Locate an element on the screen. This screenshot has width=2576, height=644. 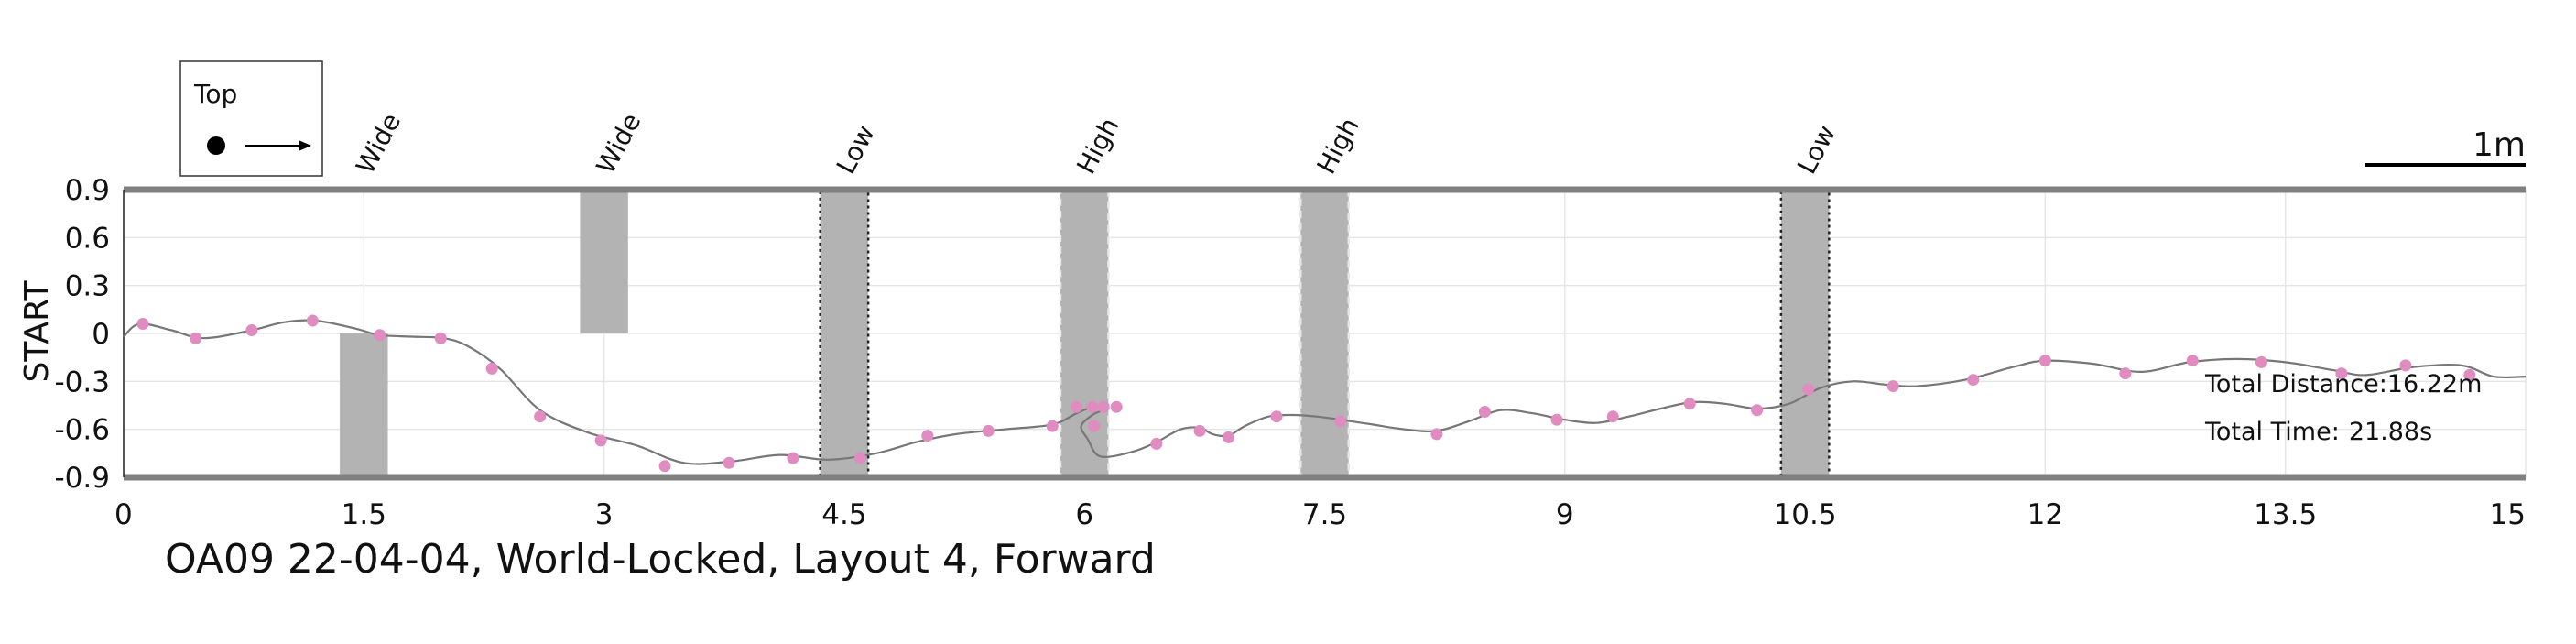
x-tick-label-1: 1.5 is located at coordinates (364, 515).